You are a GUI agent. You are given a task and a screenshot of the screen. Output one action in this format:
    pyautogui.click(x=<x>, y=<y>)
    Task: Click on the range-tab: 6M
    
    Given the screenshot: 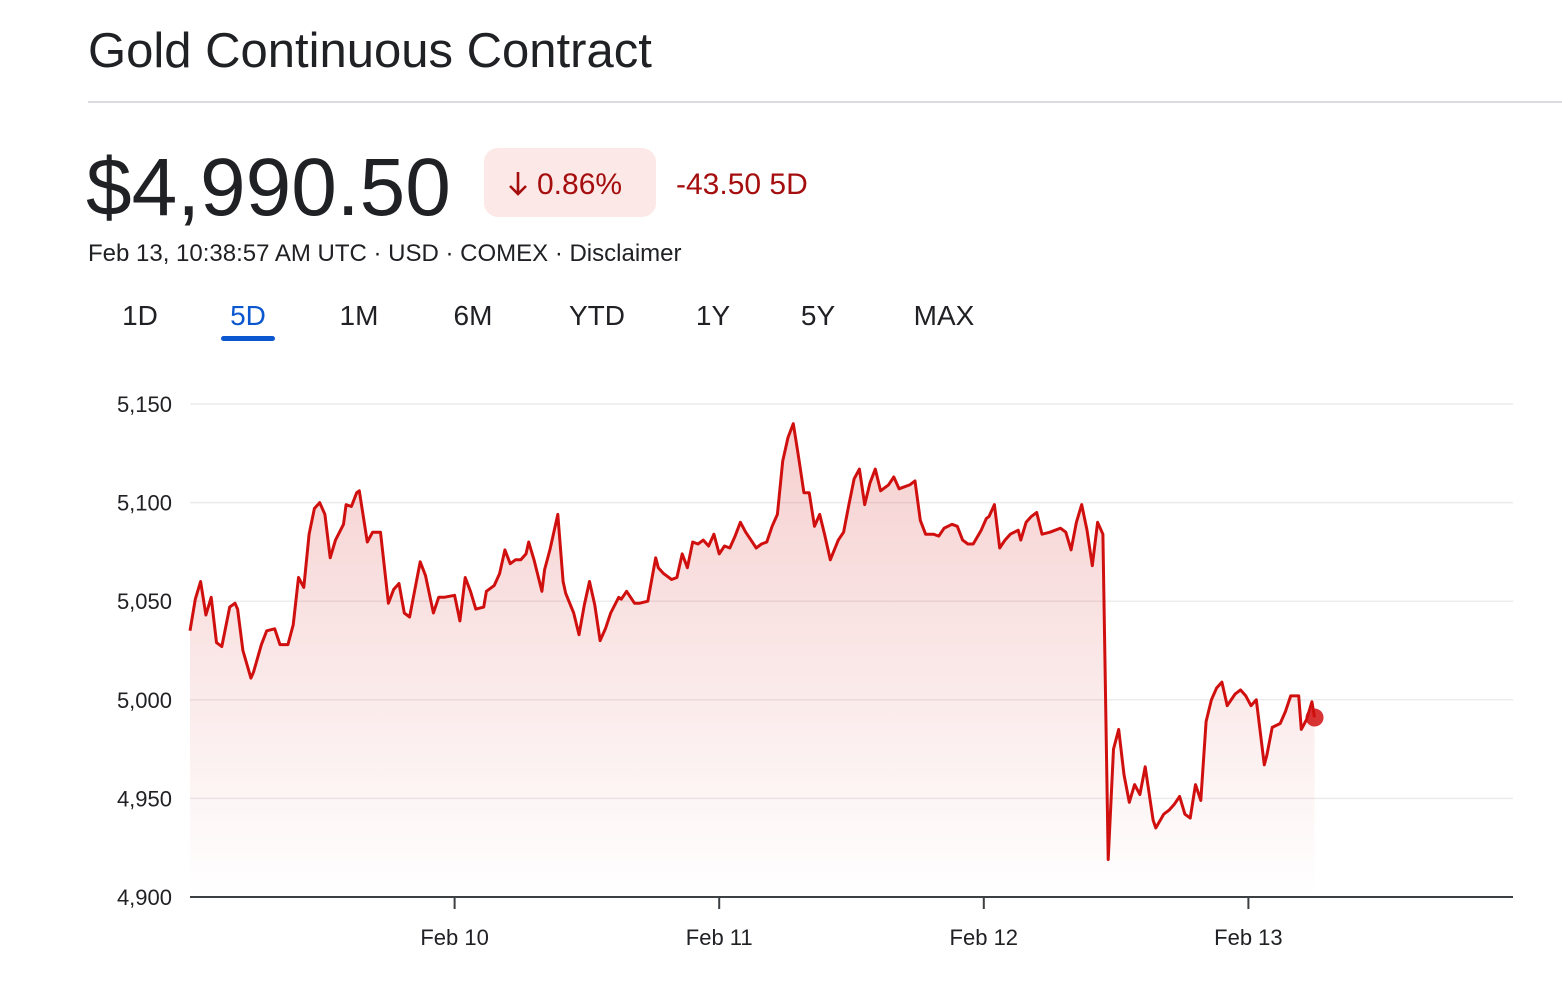 What is the action you would take?
    pyautogui.click(x=473, y=315)
    